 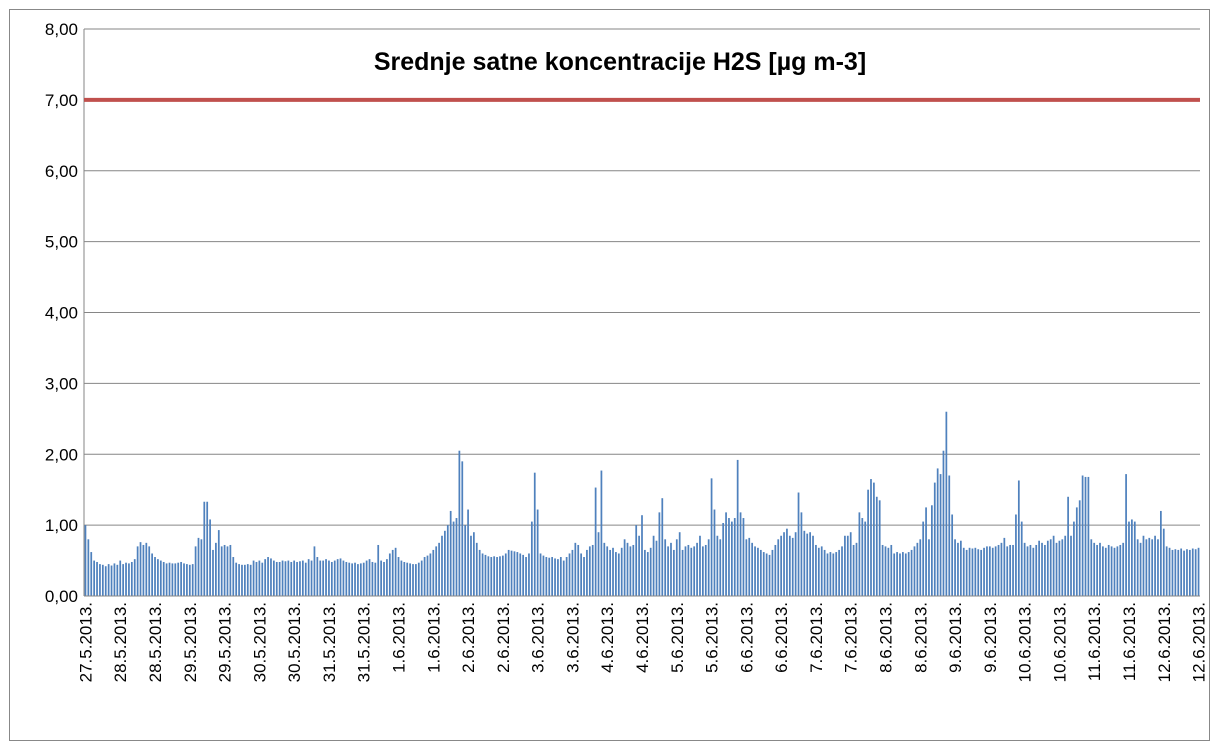 I want to click on x-tick-label: 27.5.2013., so click(x=85, y=642).